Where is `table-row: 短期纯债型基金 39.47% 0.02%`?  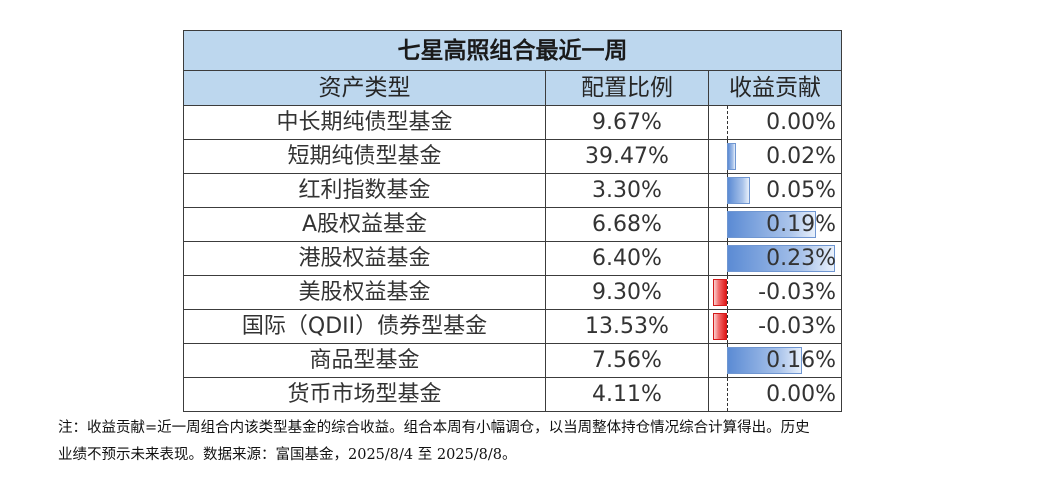 table-row: 短期纯债型基金 39.47% 0.02% is located at coordinates (512, 156).